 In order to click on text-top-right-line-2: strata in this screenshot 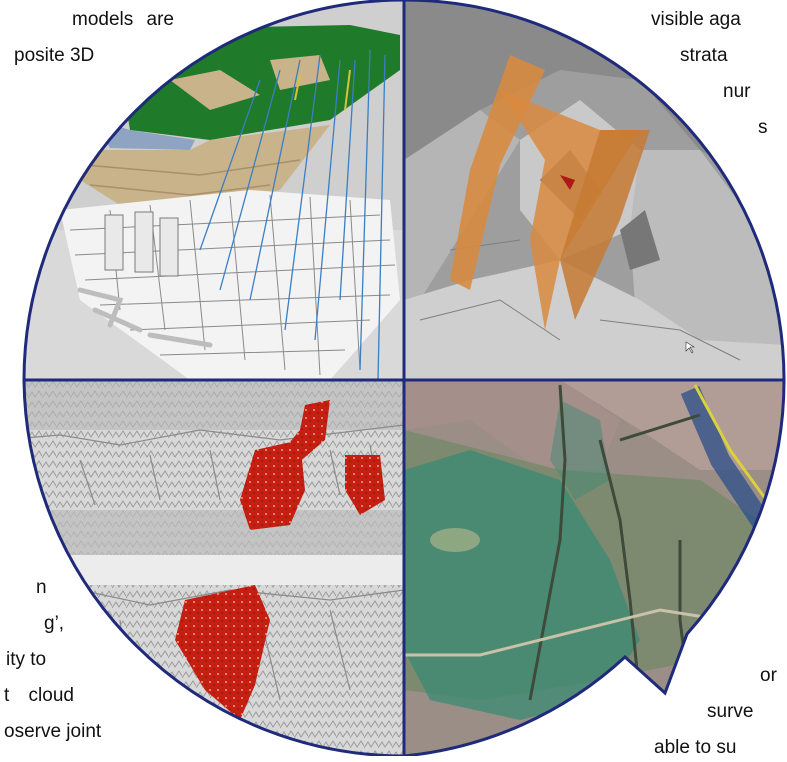, I will do `click(704, 55)`.